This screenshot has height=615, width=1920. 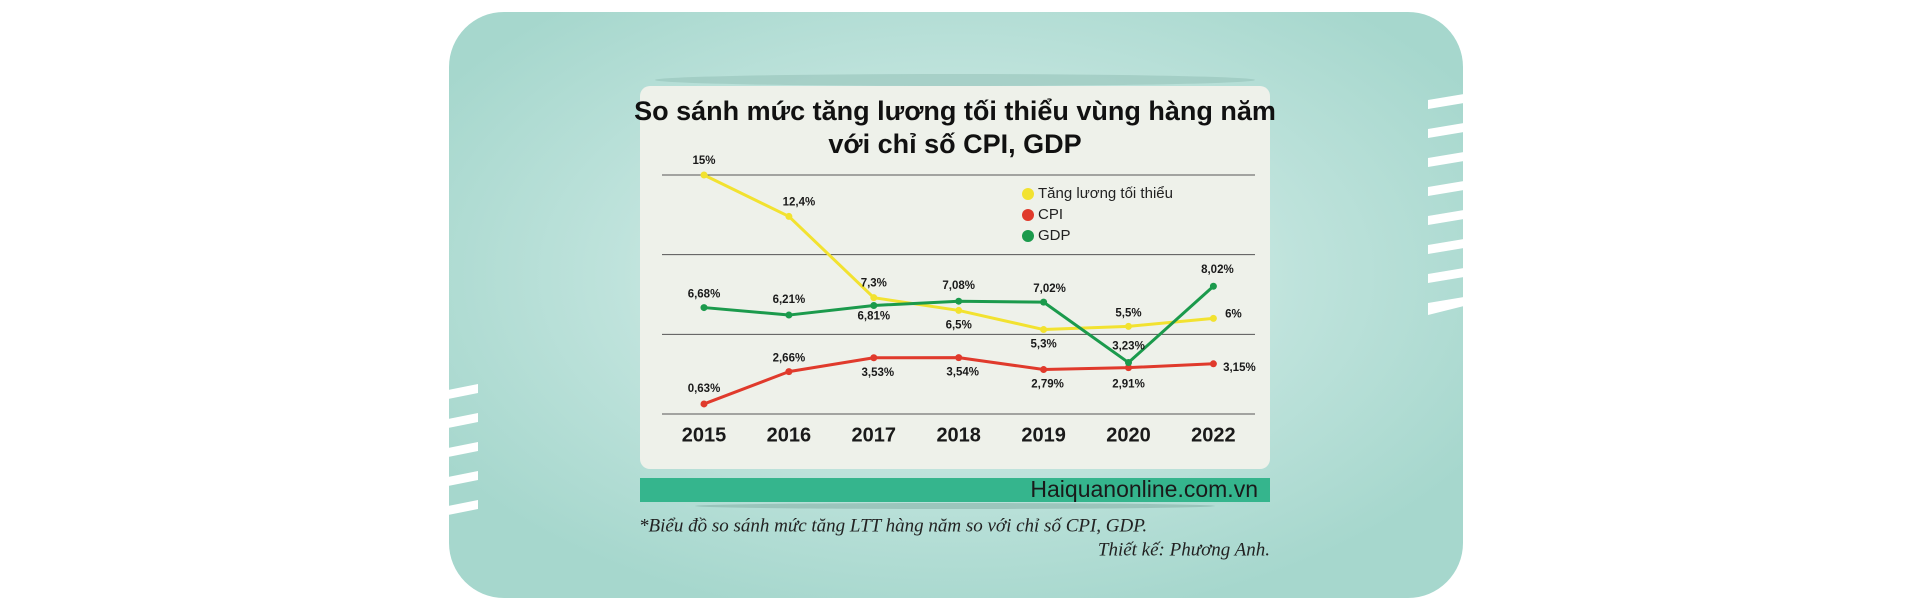 I want to click on value-label: 7,3%, so click(x=874, y=284).